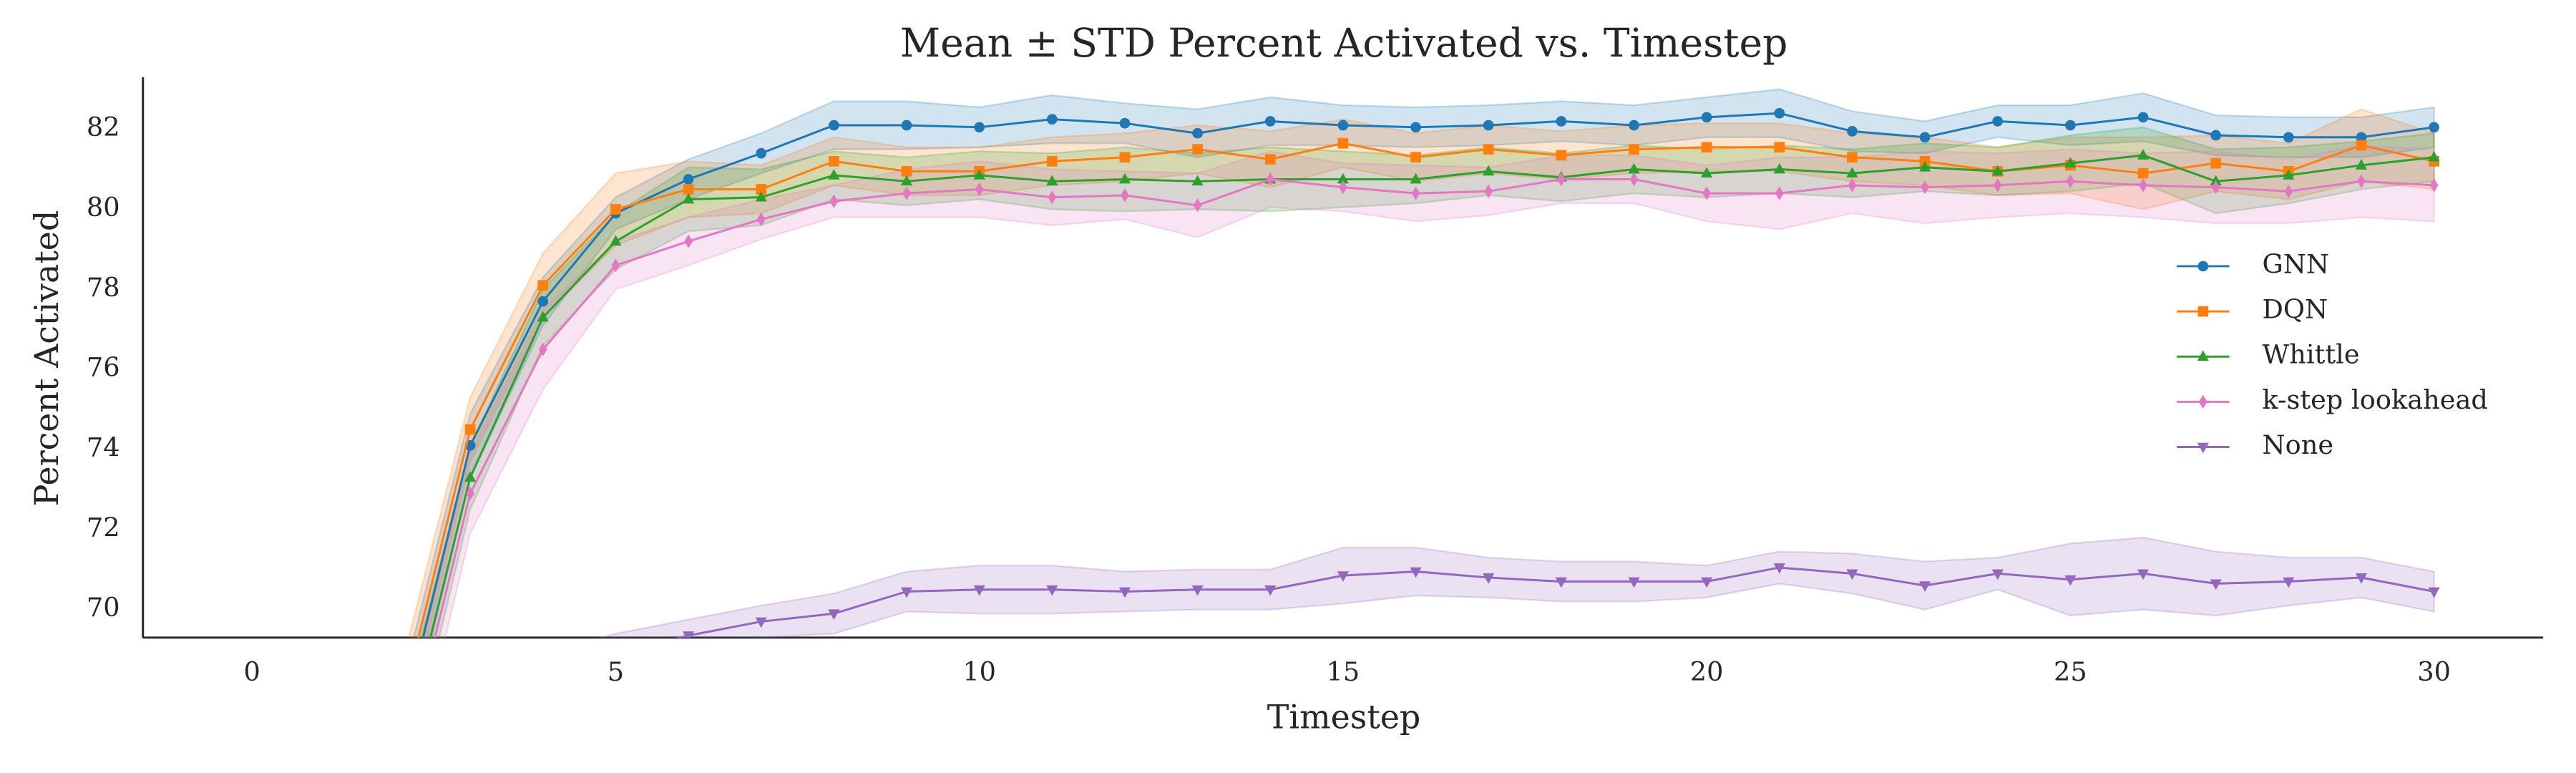  What do you see at coordinates (103, 127) in the screenshot?
I see `y-tick-label: 82` at bounding box center [103, 127].